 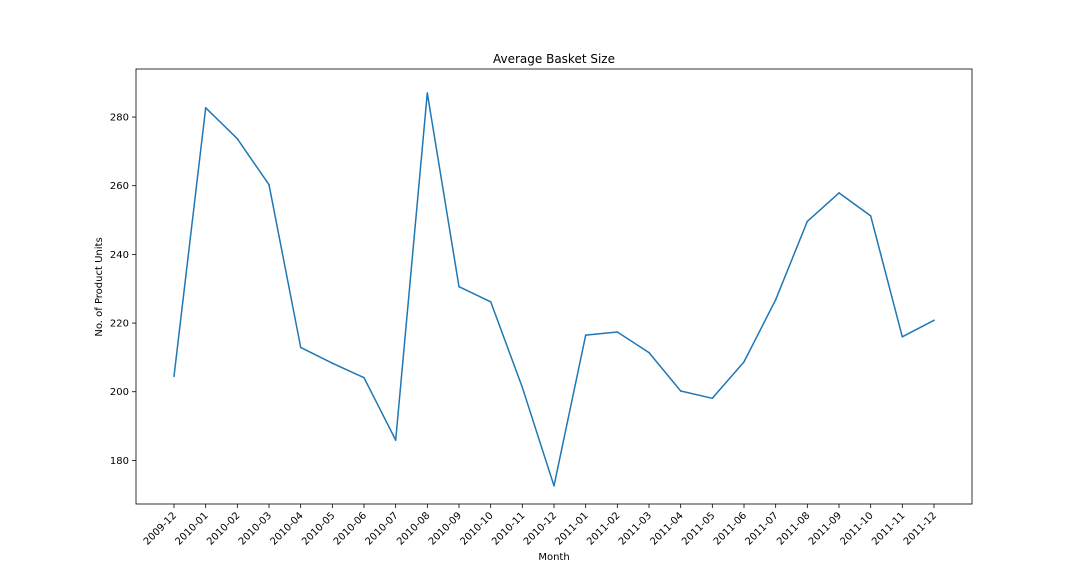 I want to click on x-tick-label: 2010-09, so click(x=445, y=528).